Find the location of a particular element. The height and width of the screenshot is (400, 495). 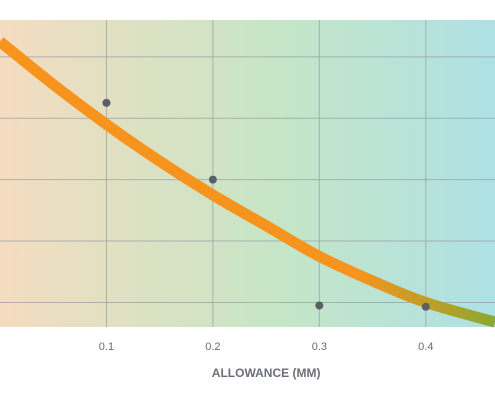

x-tick-labels: 0.1 0.2 0.3 0.4 is located at coordinates (266, 347).